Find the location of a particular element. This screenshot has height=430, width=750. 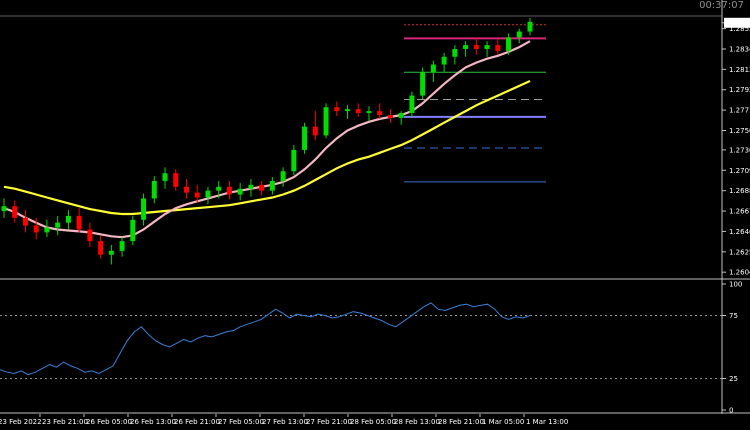

time-tick-label: 28 Feb 13:00 is located at coordinates (417, 422).